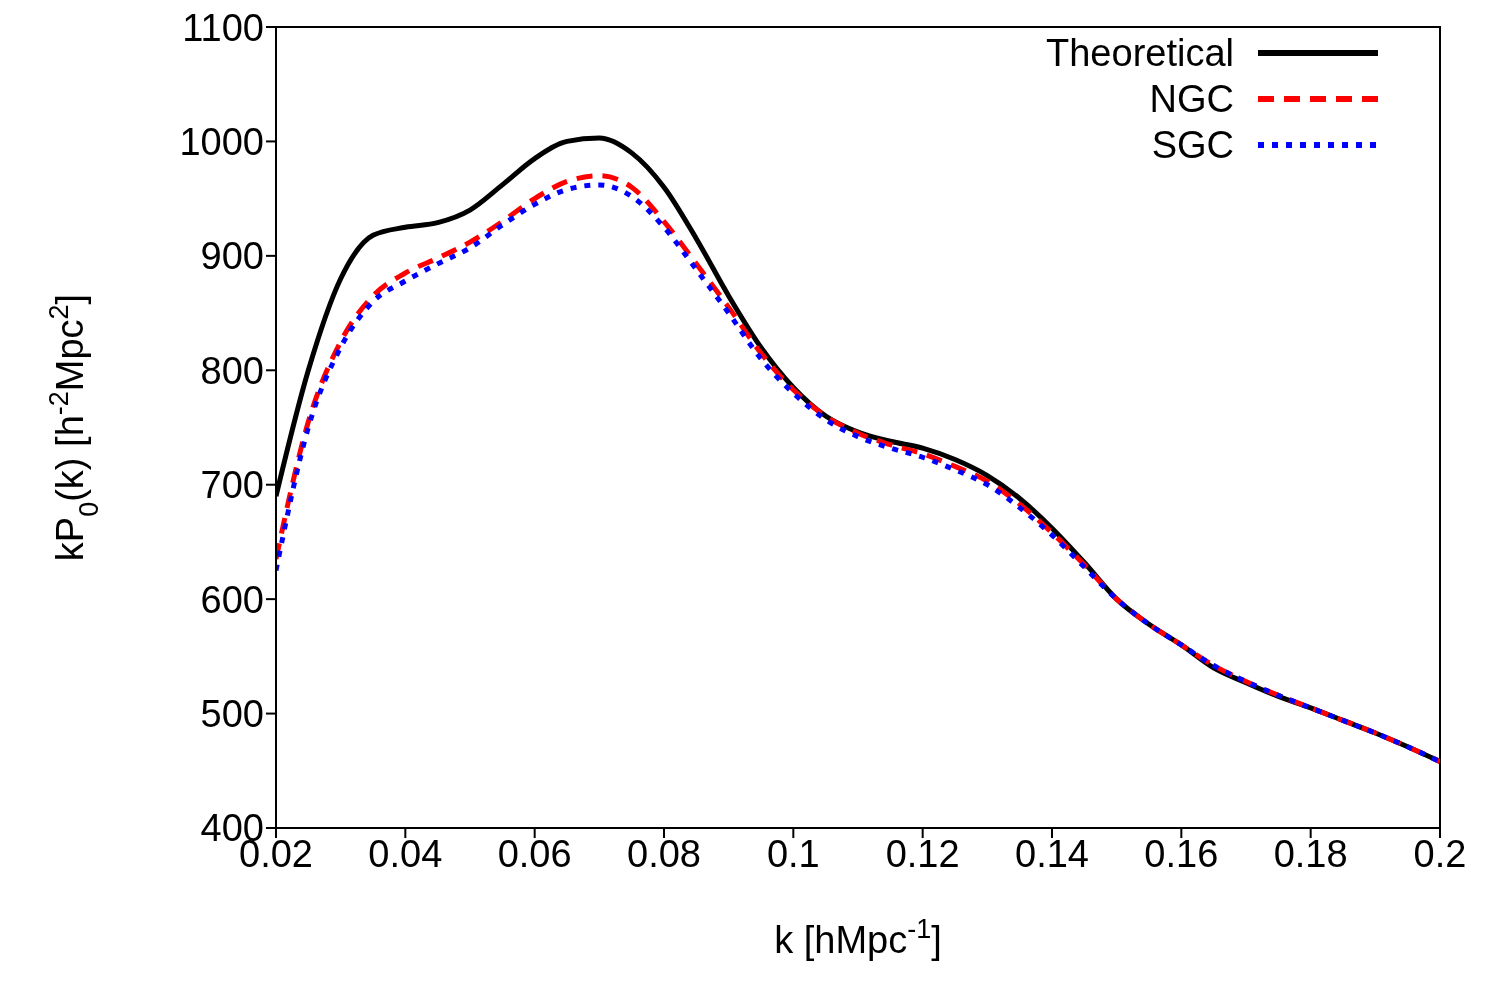 The width and height of the screenshot is (1496, 1003). Describe the element at coordinates (534, 853) in the screenshot. I see `x-tick-label: 0.06` at that location.